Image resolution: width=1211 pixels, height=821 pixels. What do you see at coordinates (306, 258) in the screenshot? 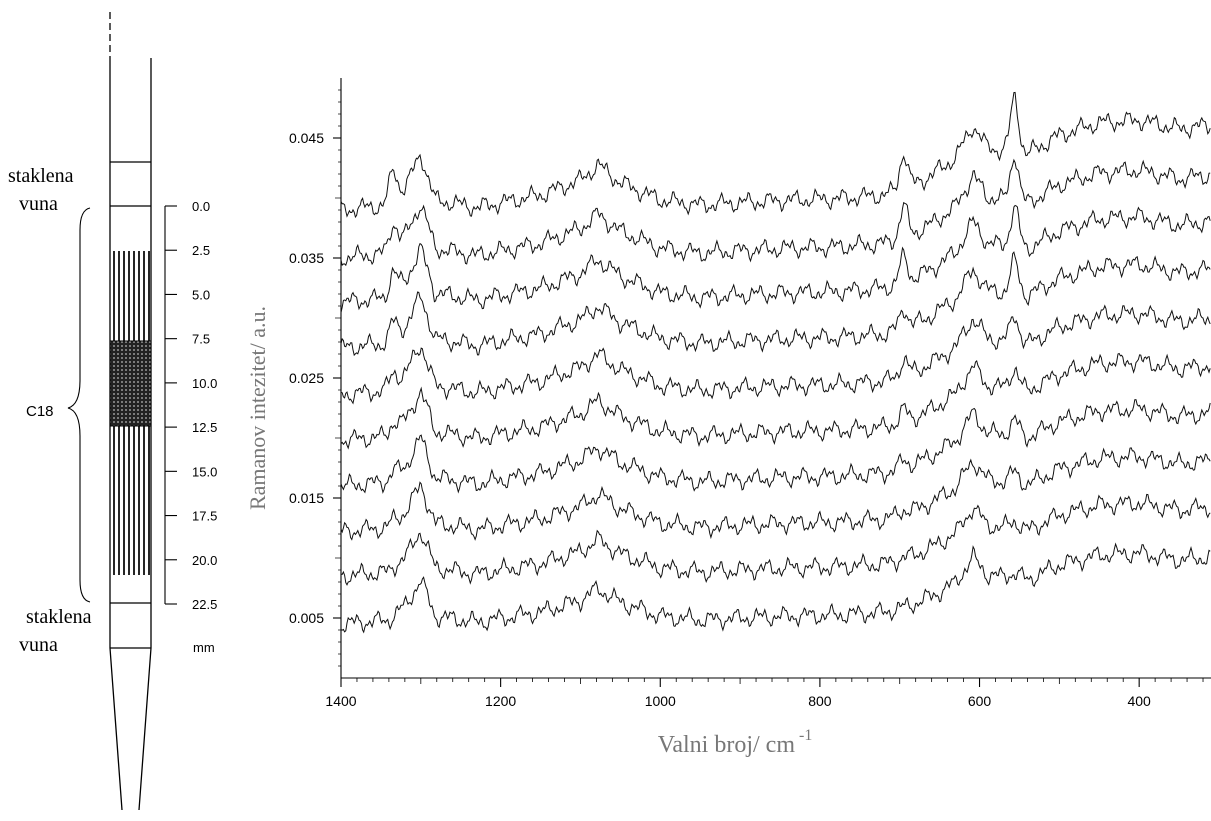
I see `y-tick-label: 0.035` at bounding box center [306, 258].